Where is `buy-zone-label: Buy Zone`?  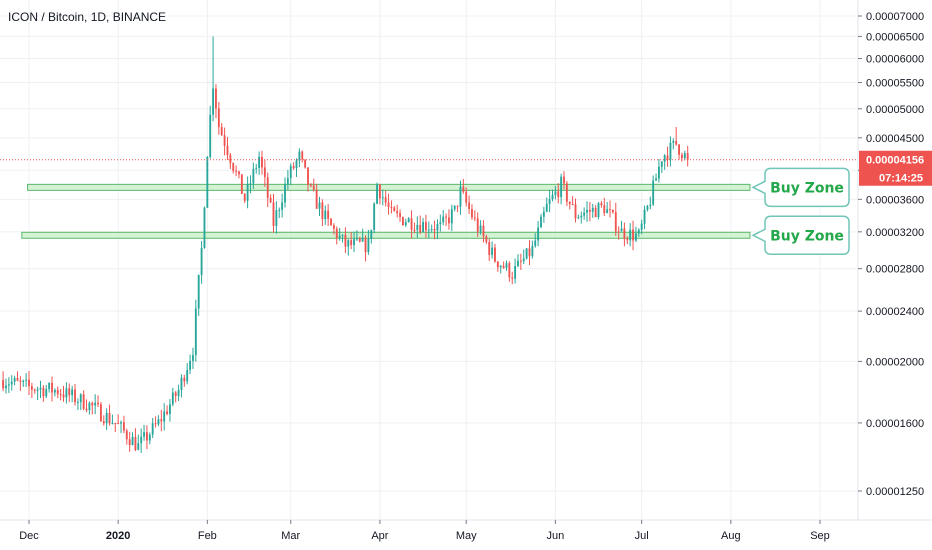 buy-zone-label: Buy Zone is located at coordinates (807, 236).